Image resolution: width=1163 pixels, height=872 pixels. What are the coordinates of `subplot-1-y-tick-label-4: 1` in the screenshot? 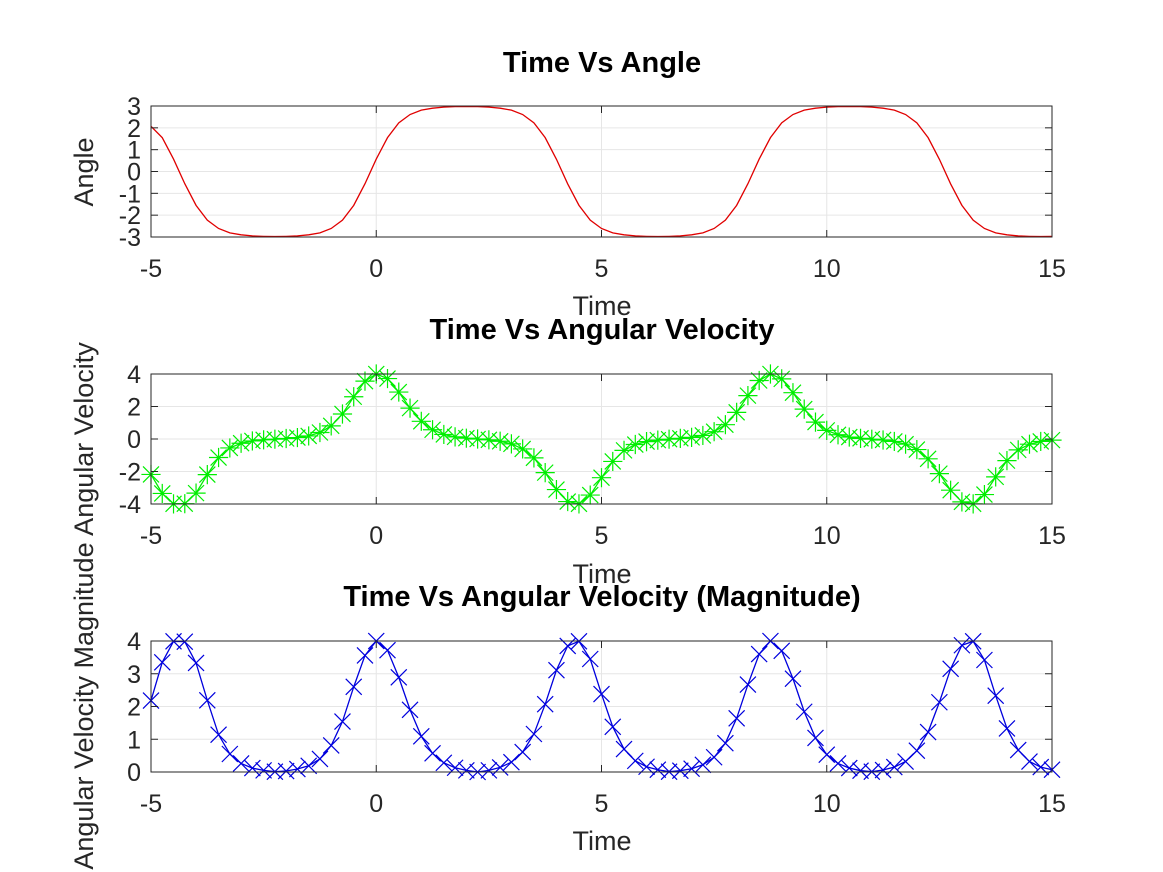 It's located at (134, 151).